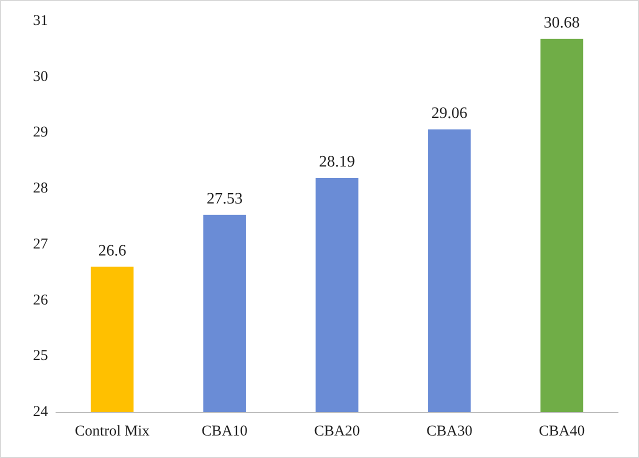 This screenshot has width=639, height=458. What do you see at coordinates (562, 23) in the screenshot?
I see `data-label: 30.68` at bounding box center [562, 23].